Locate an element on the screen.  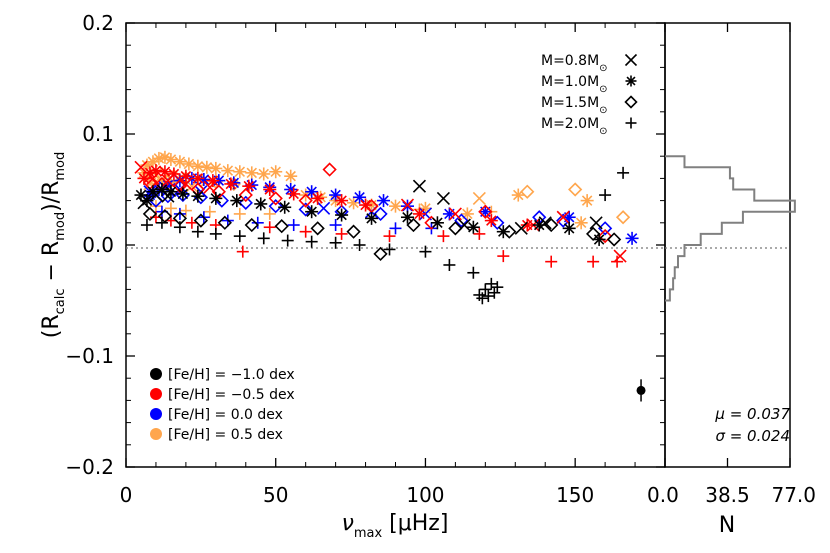
mass-legend-plus-marker is located at coordinates (631, 123).